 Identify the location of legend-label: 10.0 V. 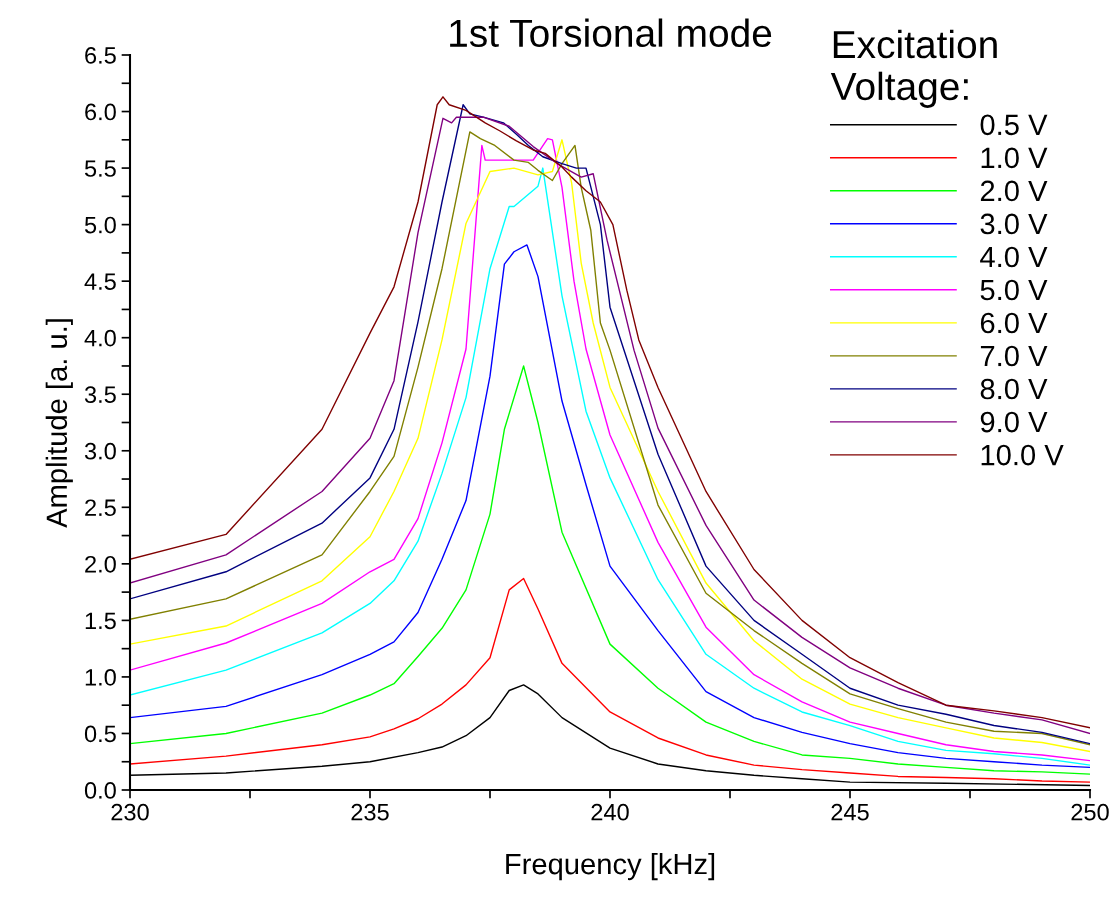
(1022, 455).